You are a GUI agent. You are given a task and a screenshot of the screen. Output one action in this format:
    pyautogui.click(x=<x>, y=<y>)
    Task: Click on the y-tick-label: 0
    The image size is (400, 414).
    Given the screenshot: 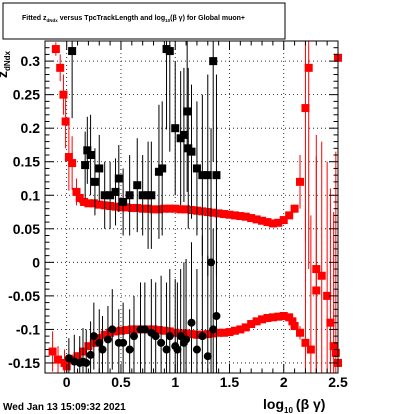 What is the action you would take?
    pyautogui.click(x=36, y=262)
    